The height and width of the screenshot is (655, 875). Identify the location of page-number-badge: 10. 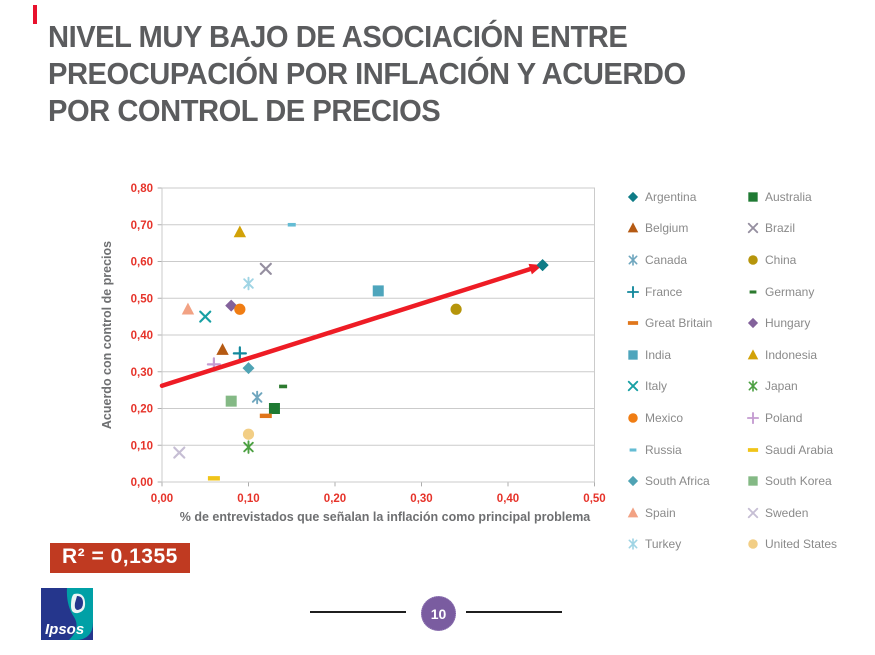
(438, 613).